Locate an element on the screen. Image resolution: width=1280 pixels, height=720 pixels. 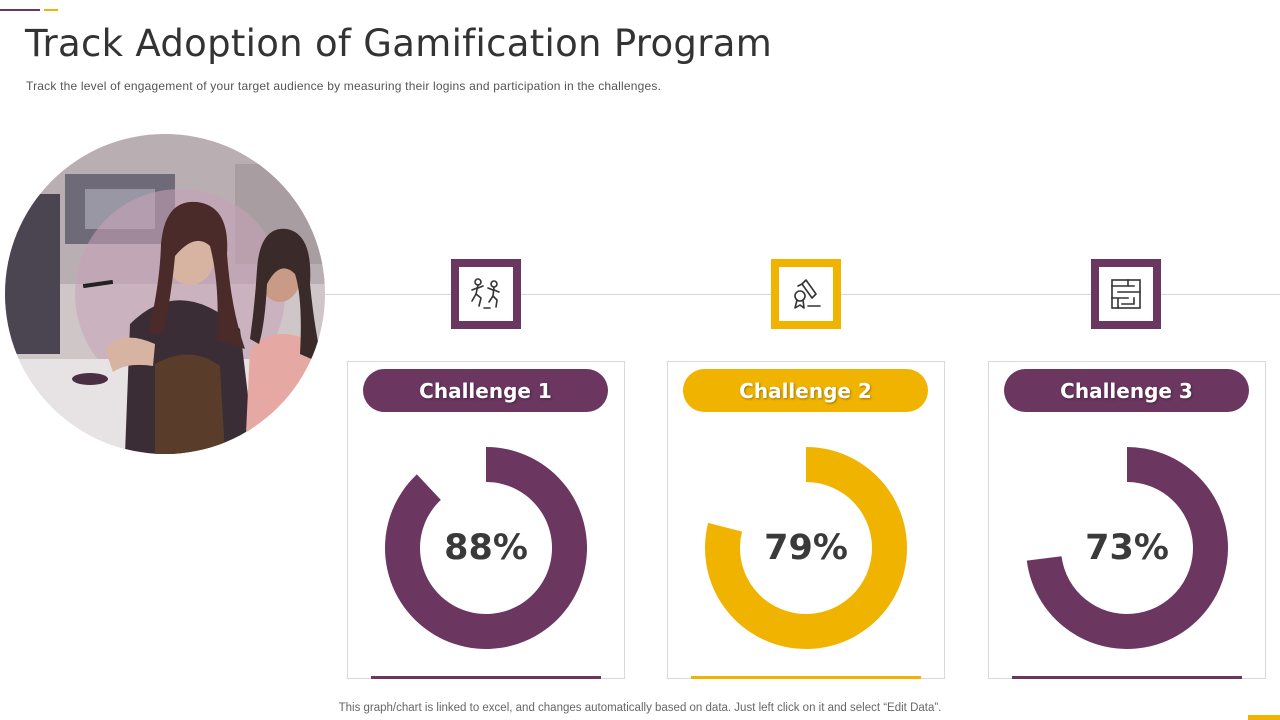
challenge-card-1: Challenge 1 88% is located at coordinates (486, 520).